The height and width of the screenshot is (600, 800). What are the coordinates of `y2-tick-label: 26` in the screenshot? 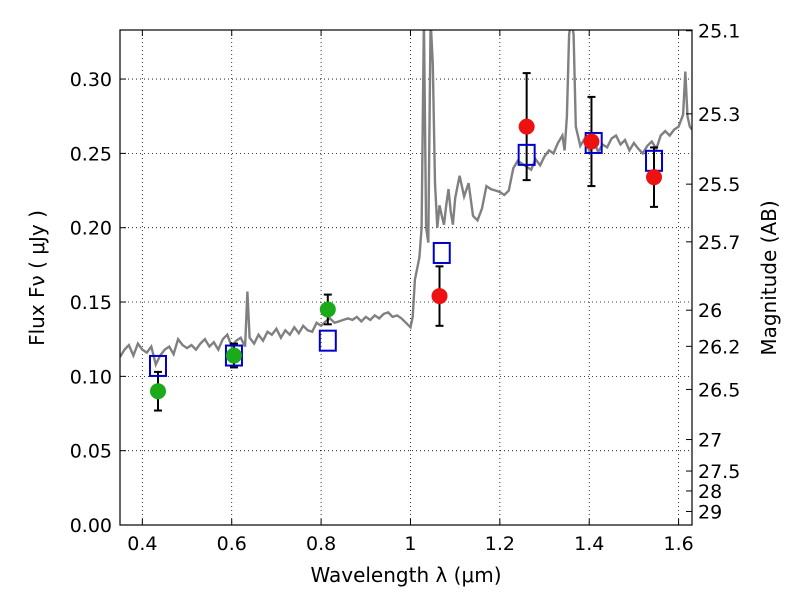 It's located at (710, 311).